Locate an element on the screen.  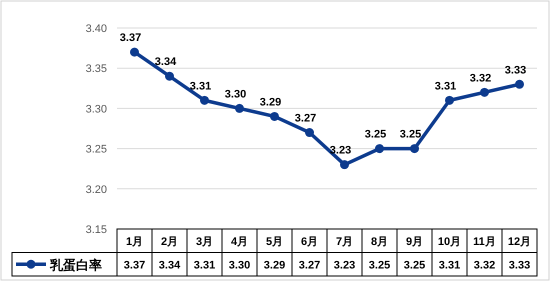
x-tick-label: 6月 is located at coordinates (309, 242).